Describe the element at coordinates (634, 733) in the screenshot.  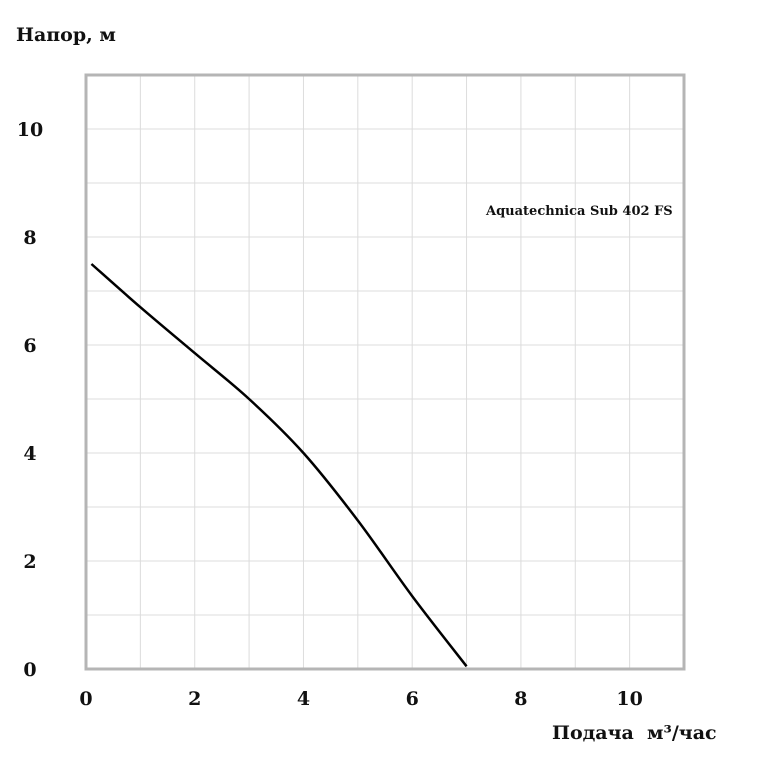
I see `x-axis-label: Подача м³/час` at that location.